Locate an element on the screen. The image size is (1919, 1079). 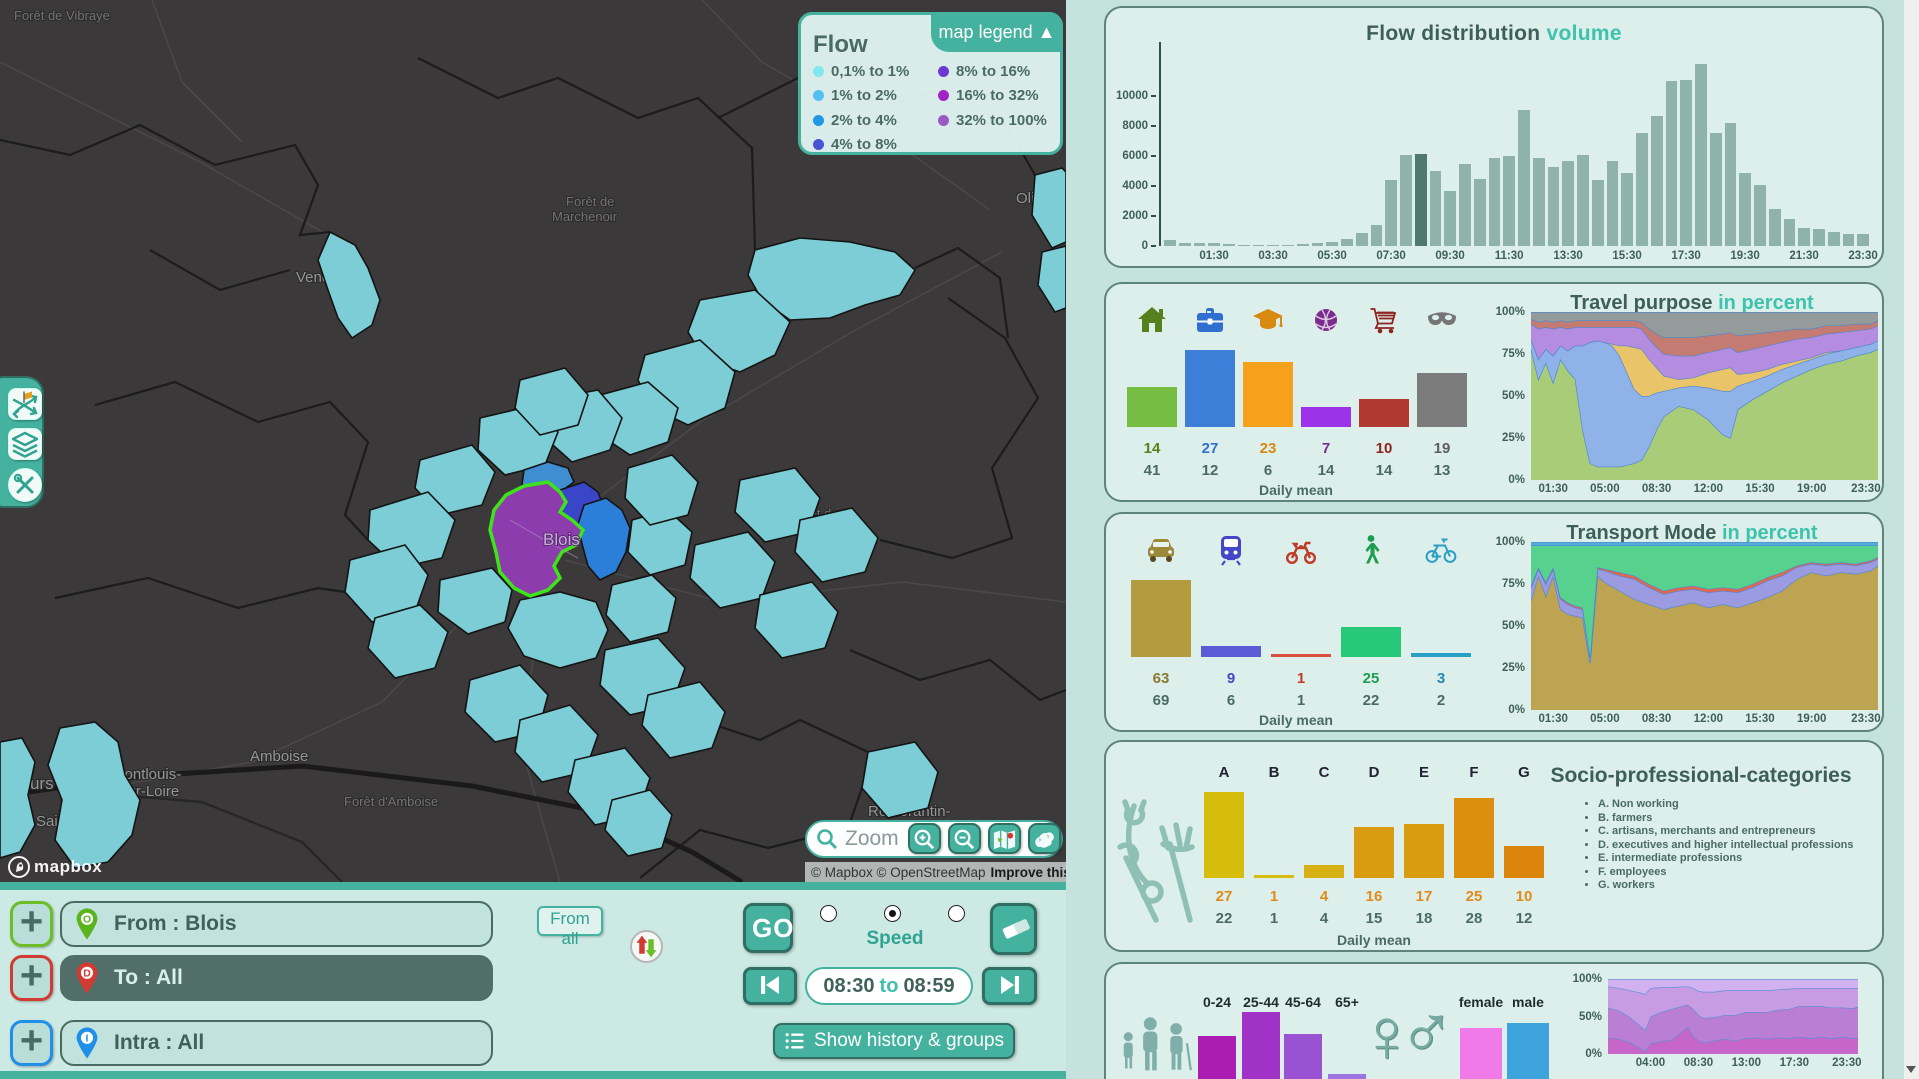
from-all-button: From all is located at coordinates (570, 927).